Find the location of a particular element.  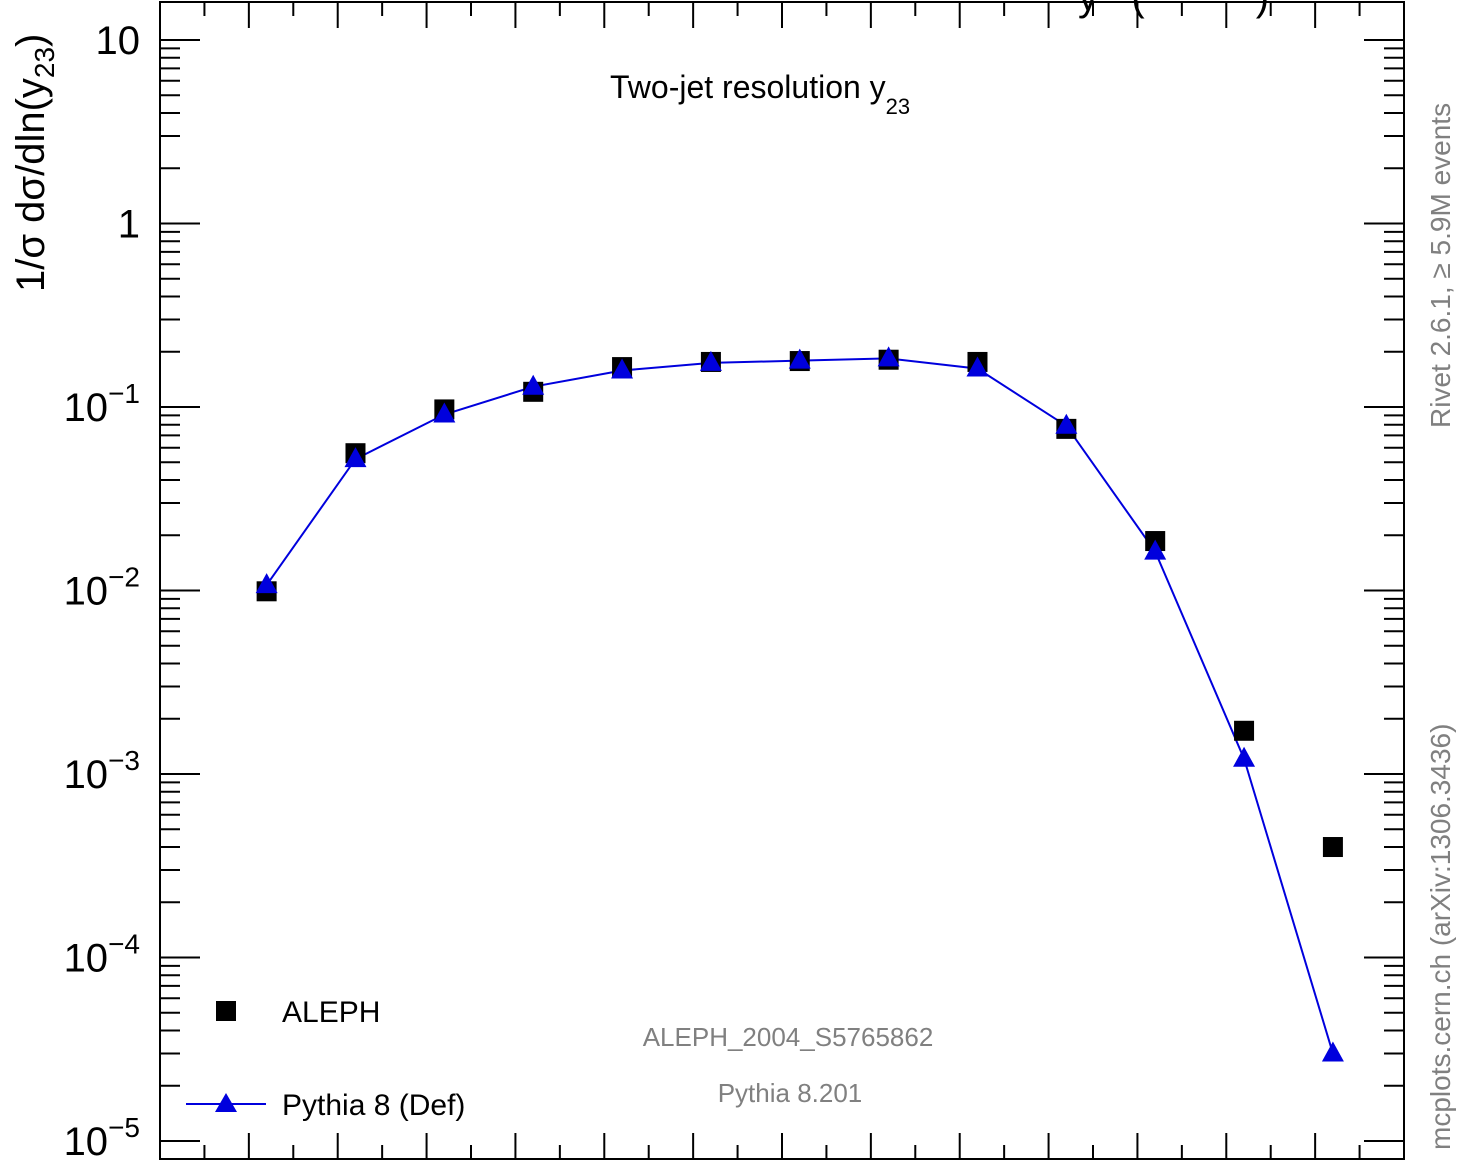

y-tick-label: 10⁻¹ is located at coordinates (102, 404).